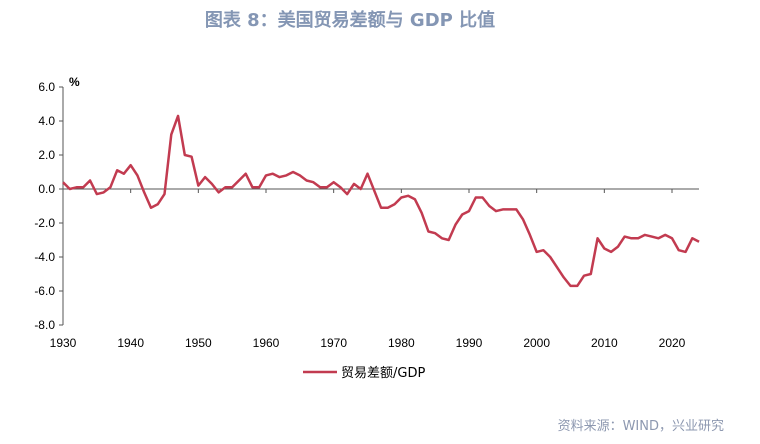 The height and width of the screenshot is (444, 760). Describe the element at coordinates (44, 257) in the screenshot. I see `y-tick-label: -4.0` at that location.